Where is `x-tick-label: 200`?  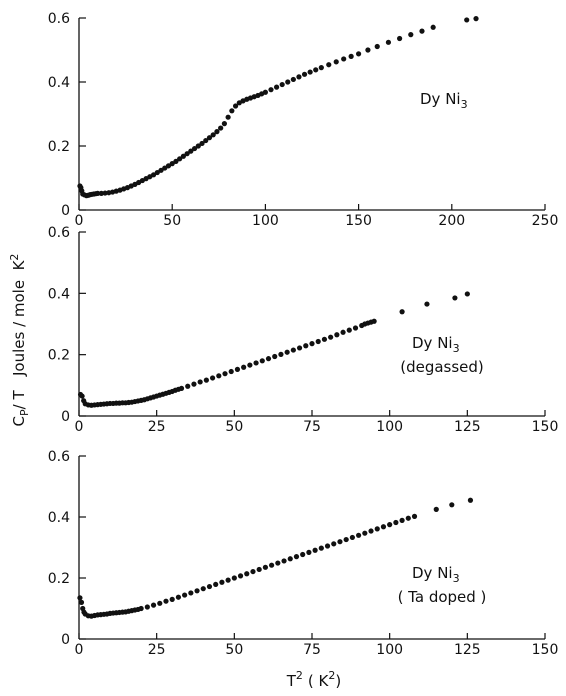
x-tick-label: 200 is located at coordinates (451, 221).